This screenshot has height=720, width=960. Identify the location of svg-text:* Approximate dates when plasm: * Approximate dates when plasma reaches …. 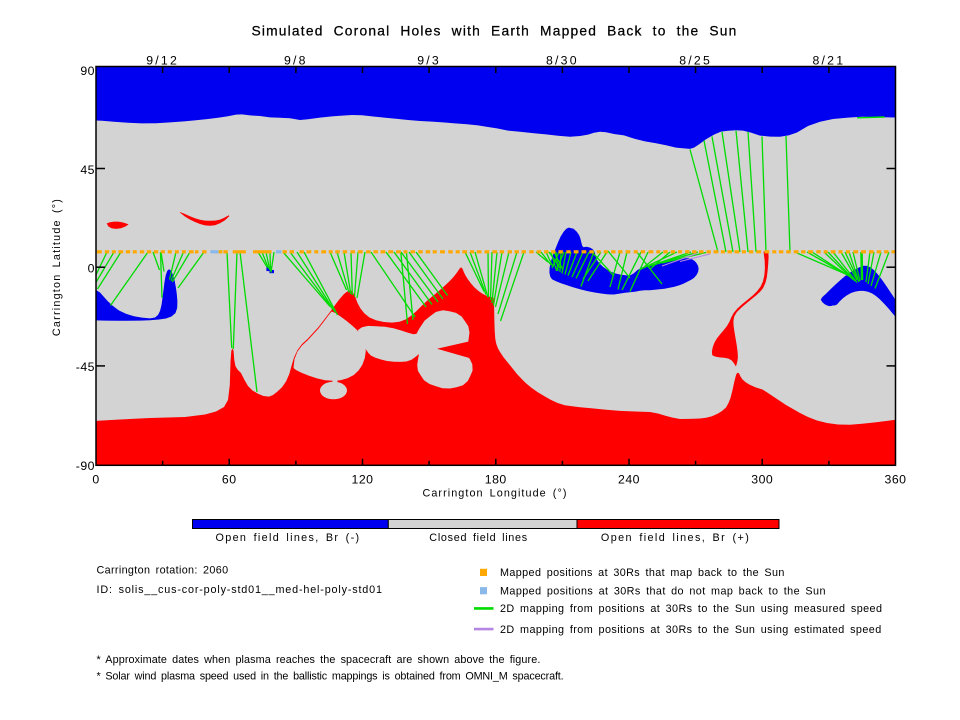
(319, 660).